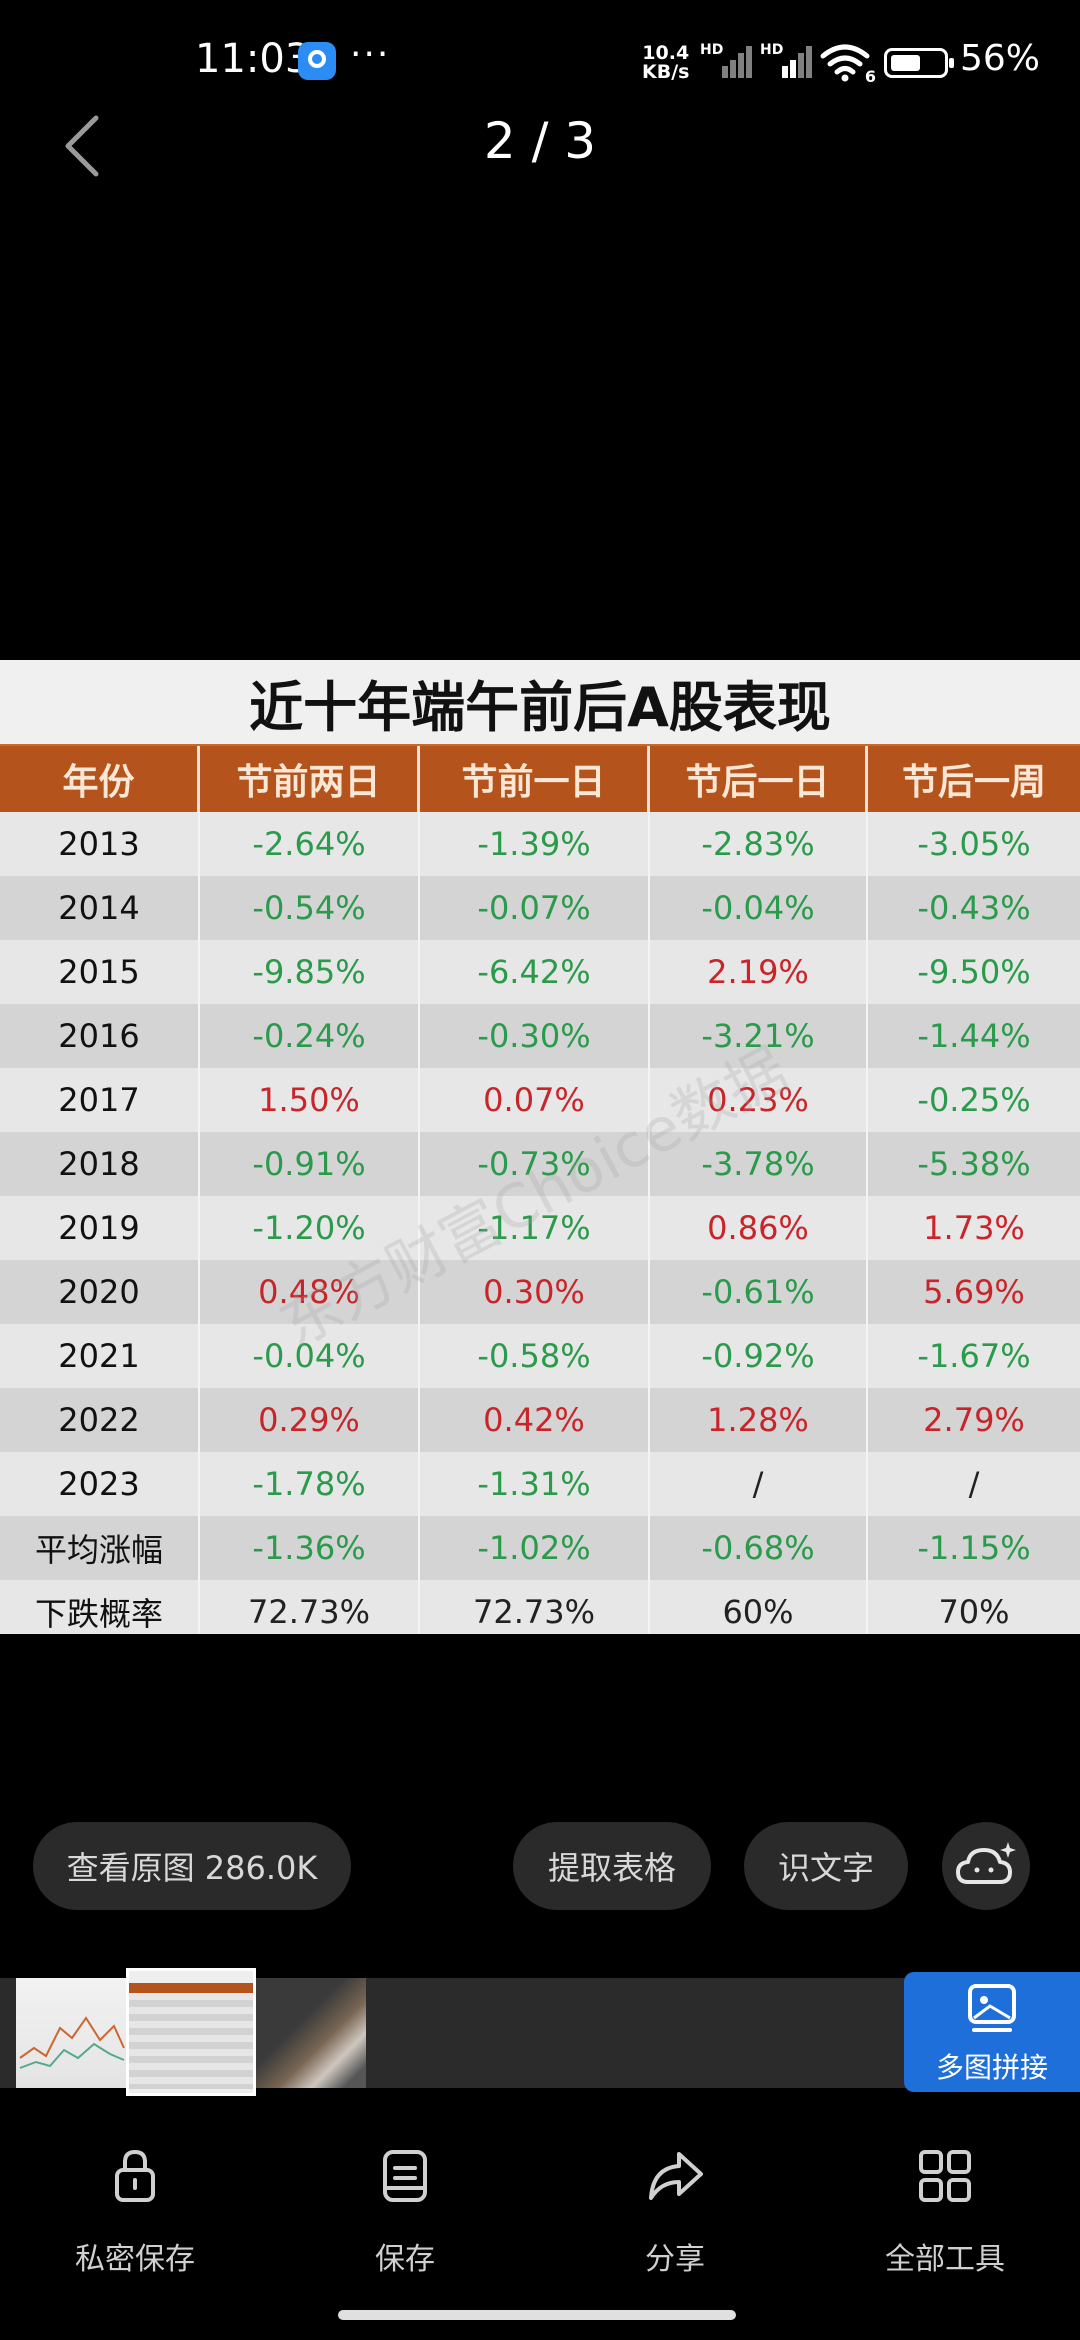 The width and height of the screenshot is (1080, 2340). I want to click on table-row-label: 2022, so click(100, 1420).